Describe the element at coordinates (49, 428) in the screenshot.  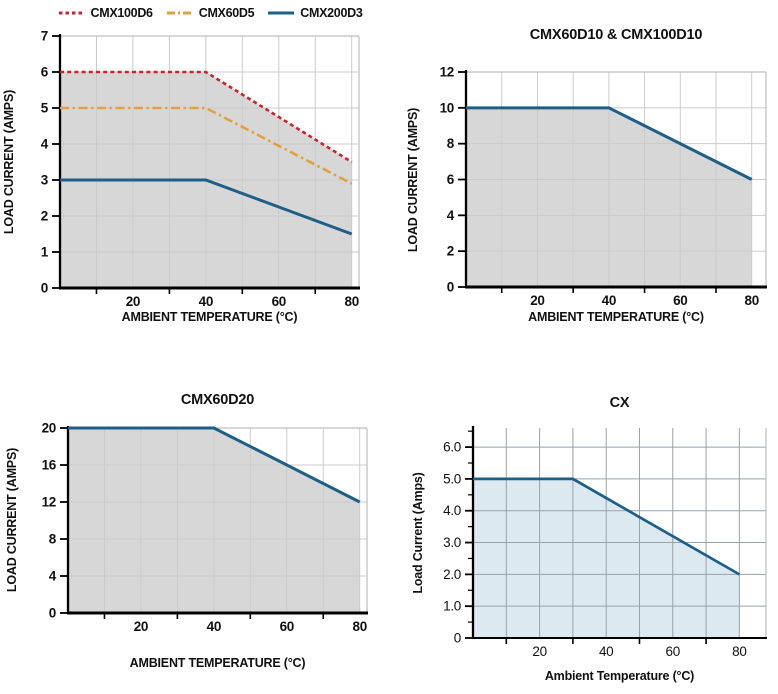
I see `y-tick-label: 20` at that location.